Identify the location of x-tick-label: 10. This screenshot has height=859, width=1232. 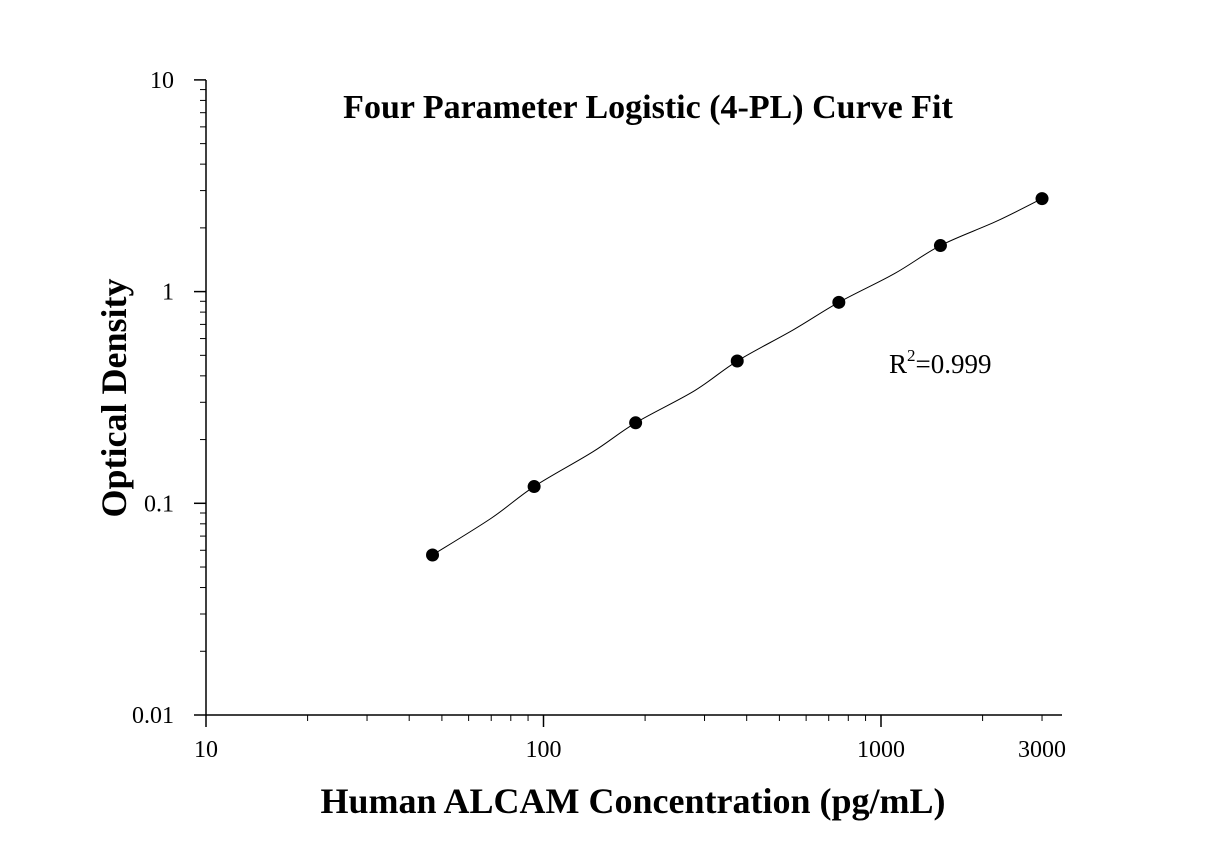
(206, 750).